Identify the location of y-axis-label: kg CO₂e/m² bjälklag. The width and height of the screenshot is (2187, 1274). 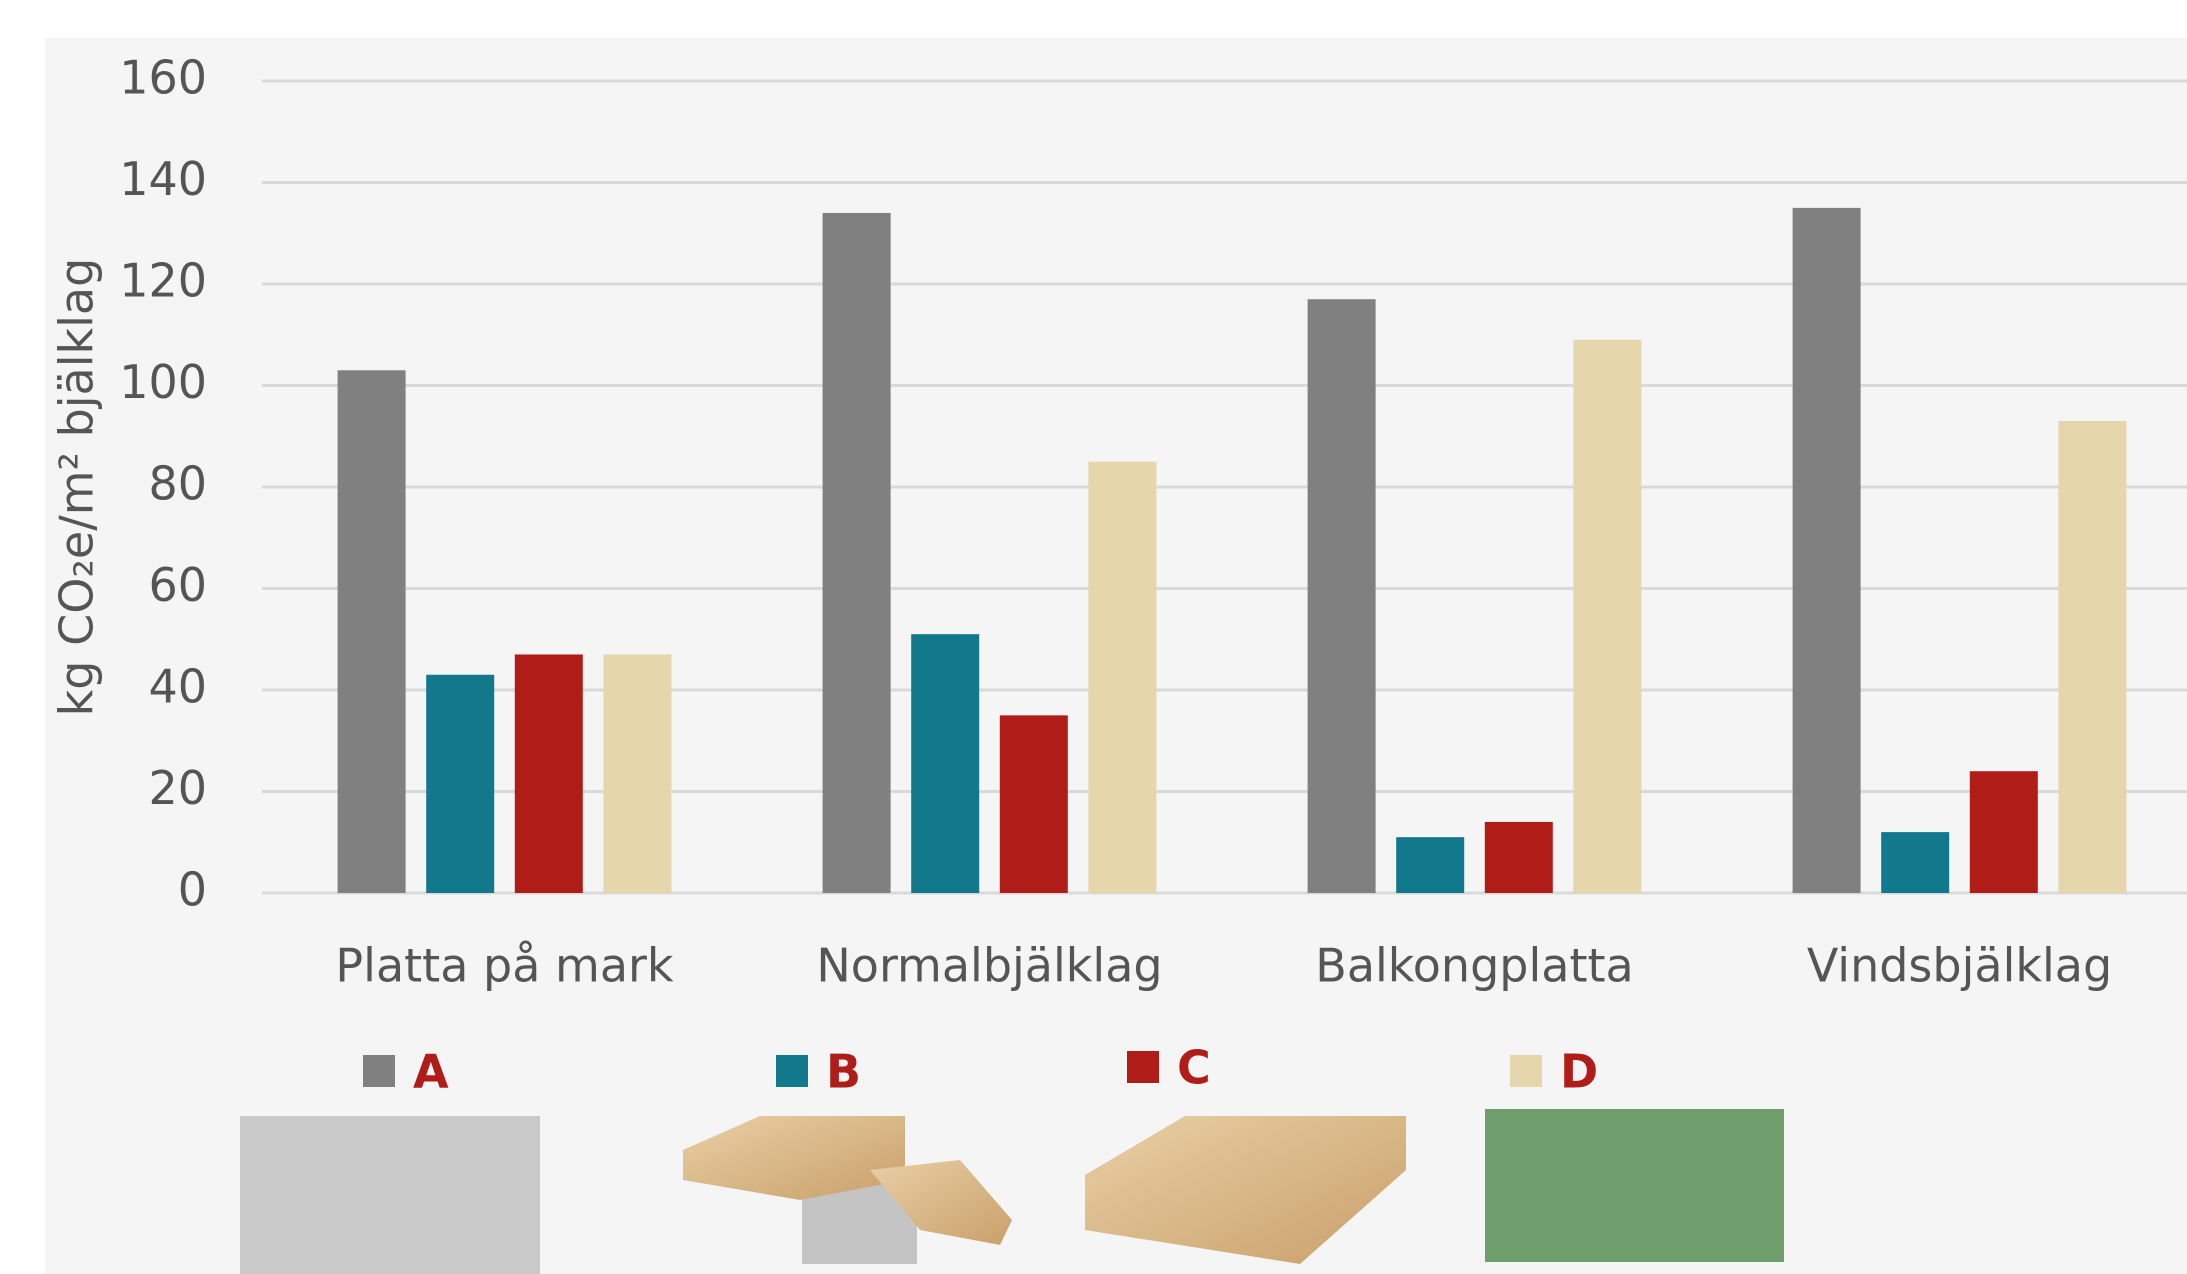
(77, 487).